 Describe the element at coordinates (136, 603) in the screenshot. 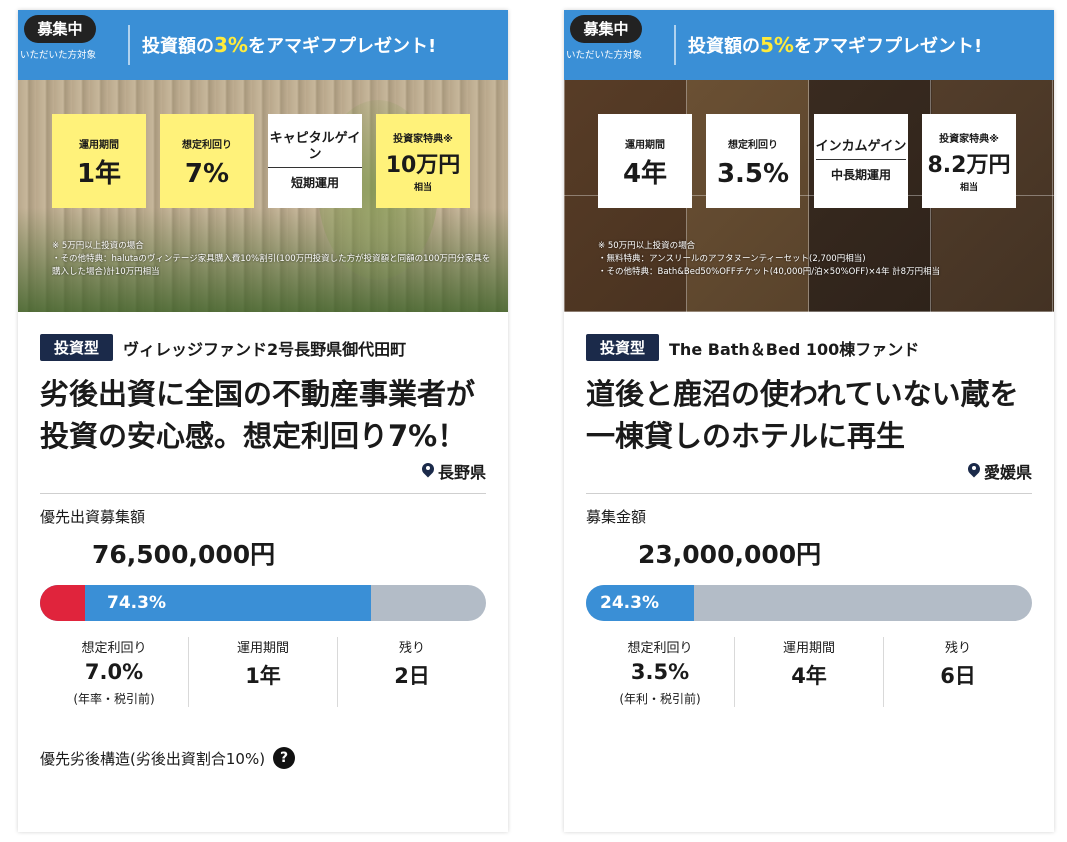

I see `progress-percent: 74.3%` at that location.